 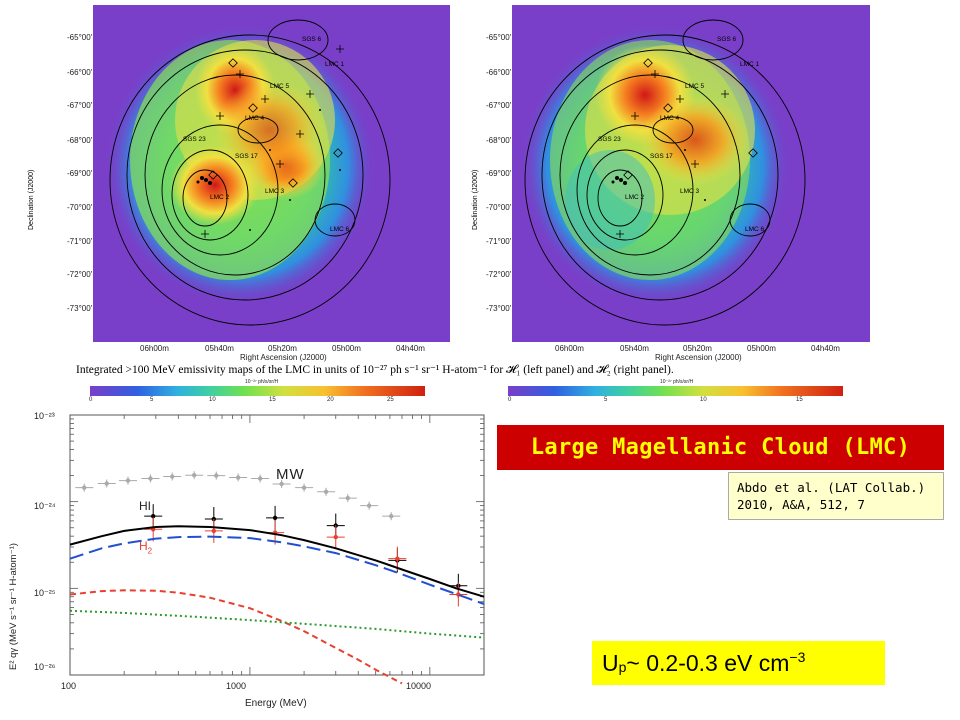 I want to click on reference-line-2: 2010, A&A, 512, 7, so click(x=801, y=504).